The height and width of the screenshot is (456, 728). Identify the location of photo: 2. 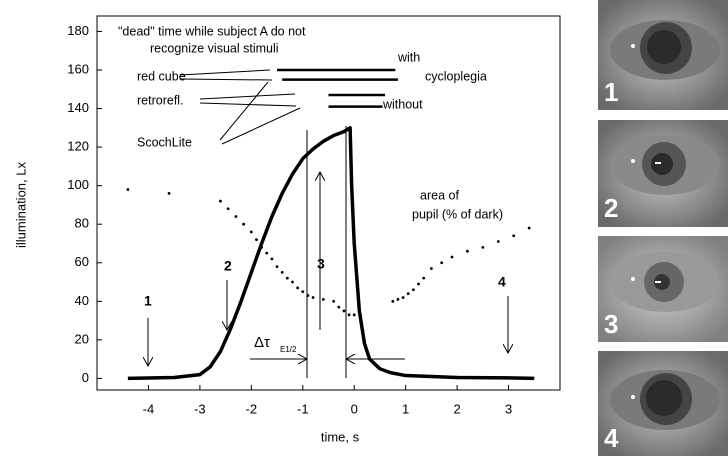
(663, 173).